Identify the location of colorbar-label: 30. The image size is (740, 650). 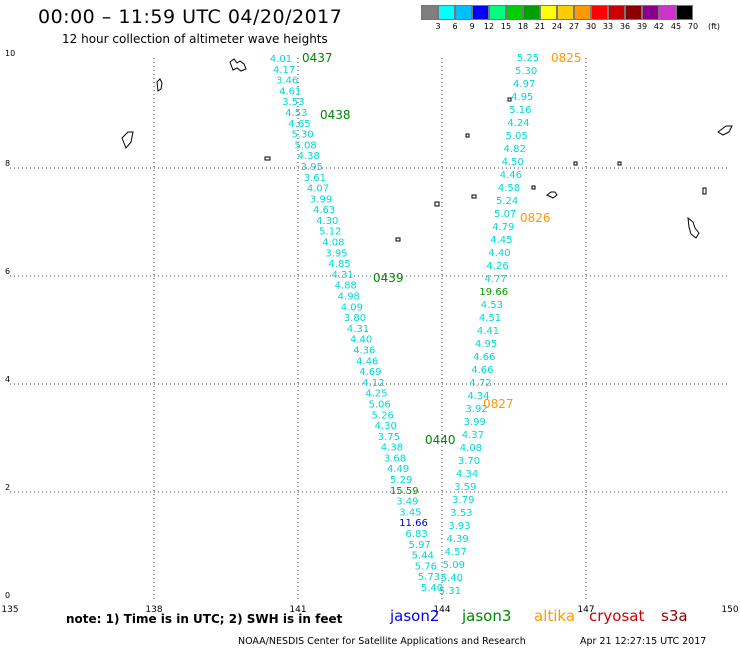
(591, 26).